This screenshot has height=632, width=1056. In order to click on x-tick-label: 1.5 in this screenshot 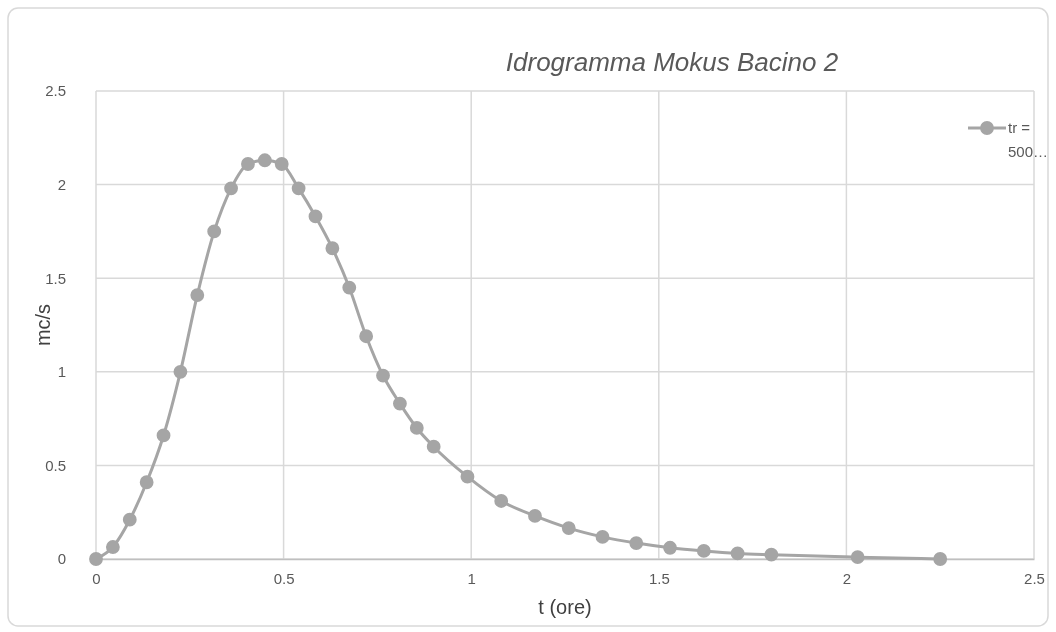, I will do `click(659, 578)`.